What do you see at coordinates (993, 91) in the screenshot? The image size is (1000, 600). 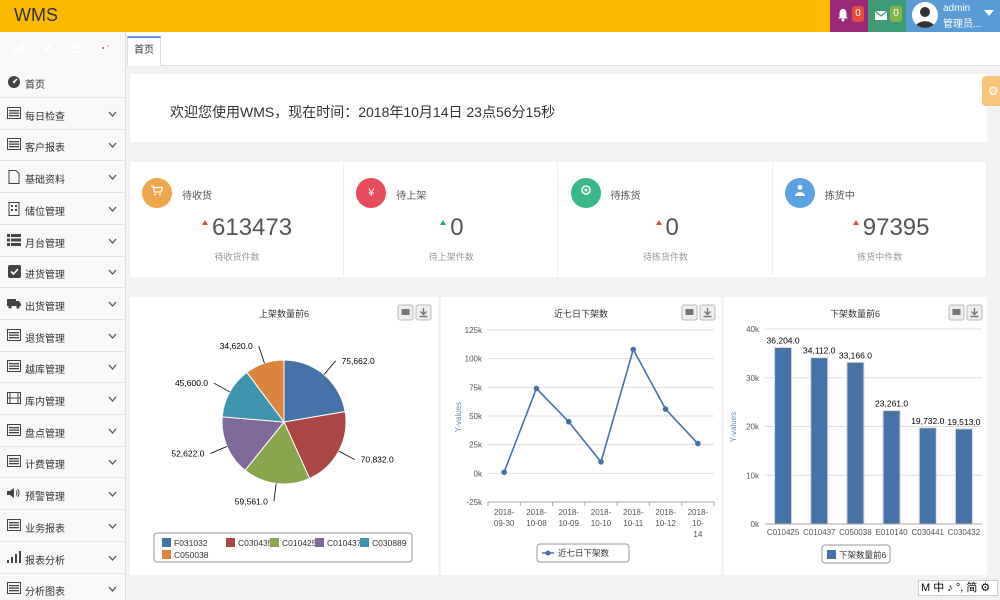 I see `gear-icon: ⚙` at bounding box center [993, 91].